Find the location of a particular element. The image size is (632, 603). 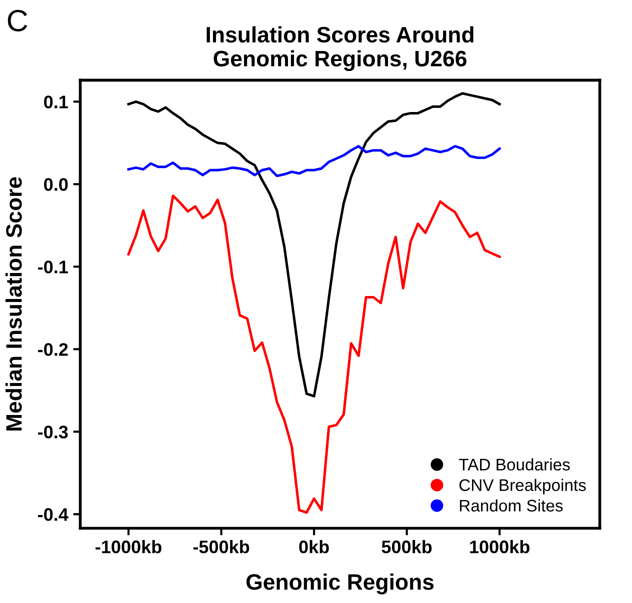

x-tick-label: -1000kb is located at coordinates (129, 547).